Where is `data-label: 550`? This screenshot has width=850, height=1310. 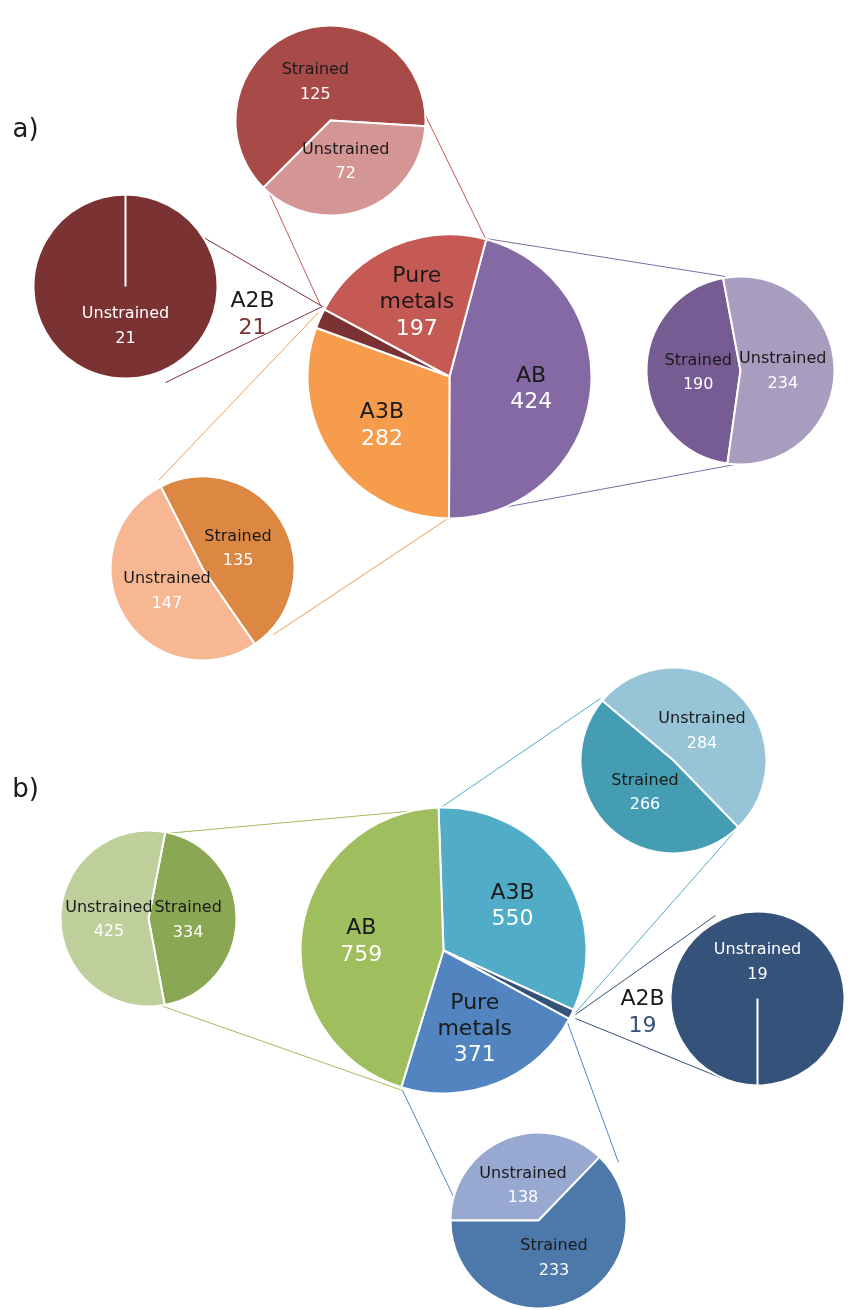
data-label: 550 is located at coordinates (512, 918).